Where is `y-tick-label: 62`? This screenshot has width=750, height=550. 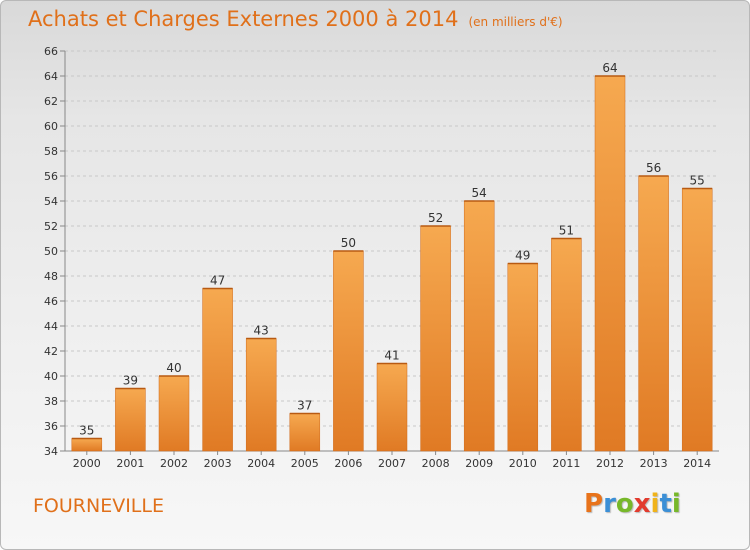 y-tick-label: 62 is located at coordinates (51, 101).